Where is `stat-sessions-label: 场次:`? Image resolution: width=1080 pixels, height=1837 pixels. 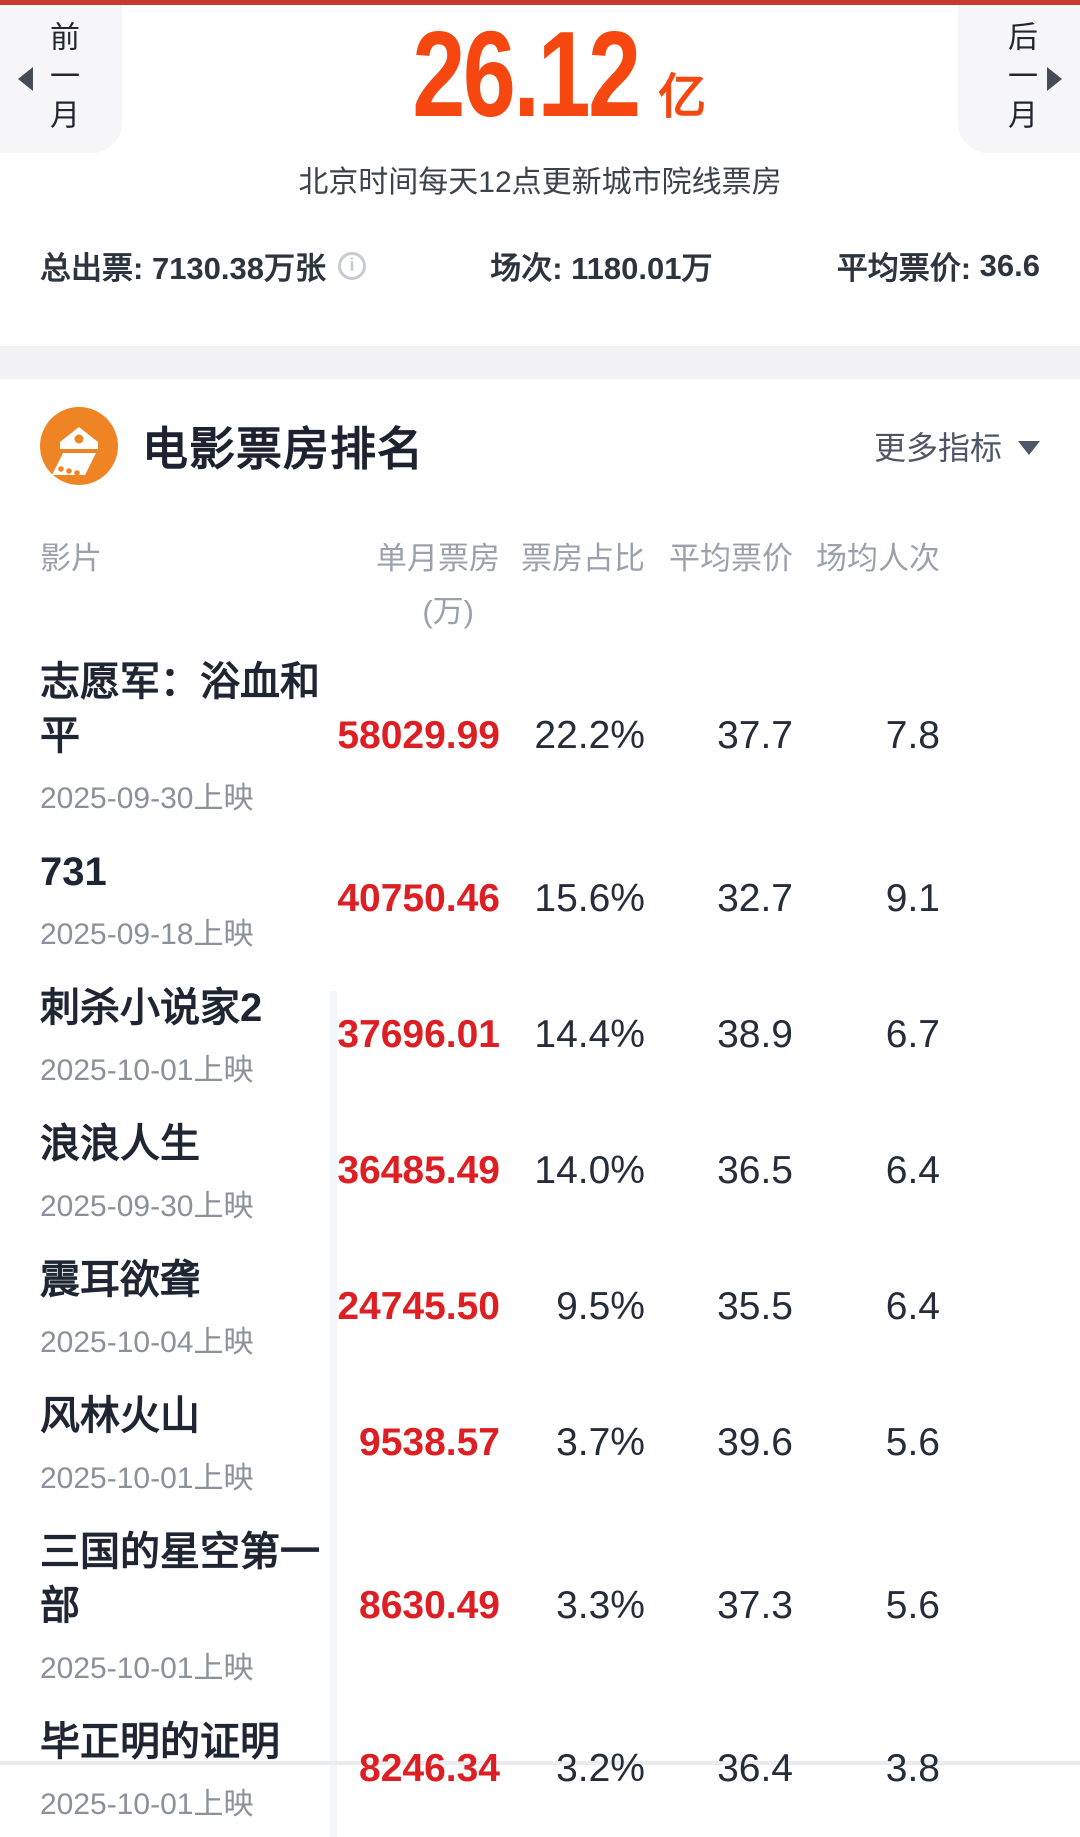 stat-sessions-label: 场次: is located at coordinates (526, 268).